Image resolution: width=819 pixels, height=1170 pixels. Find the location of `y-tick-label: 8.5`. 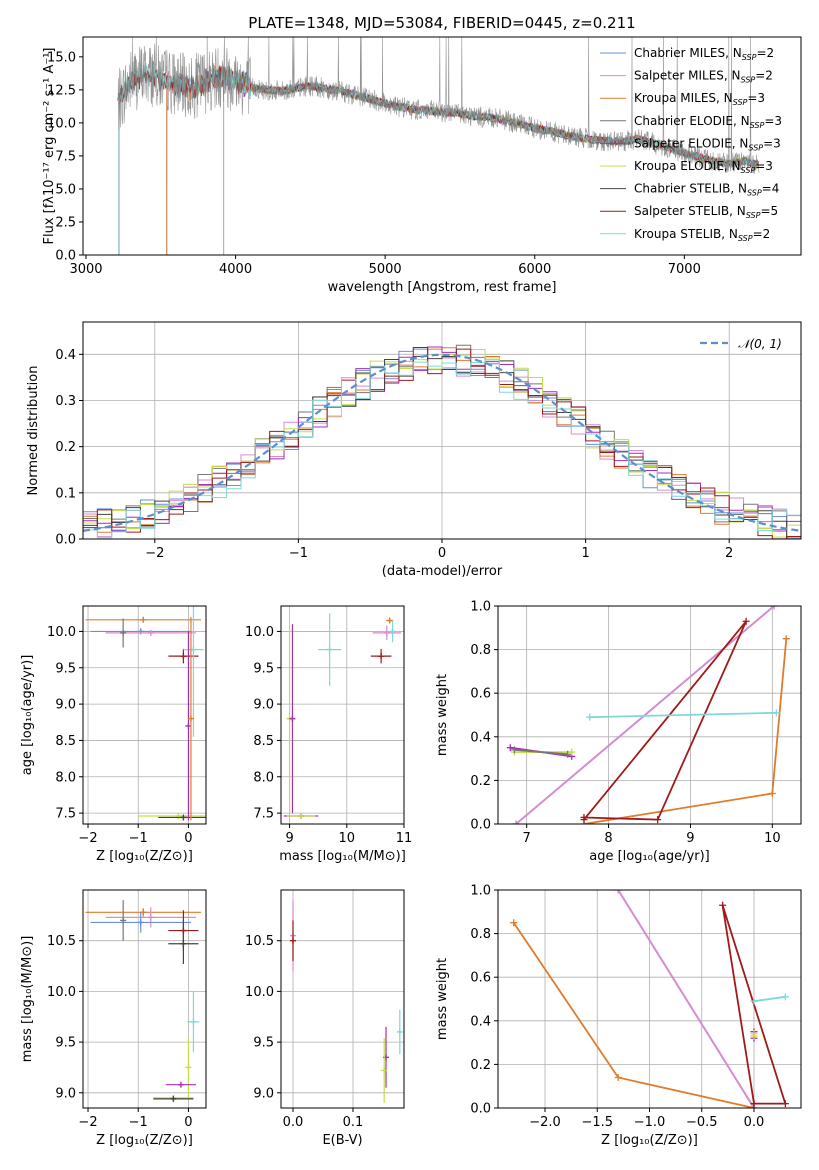

y-tick-label: 8.5 is located at coordinates (263, 741).